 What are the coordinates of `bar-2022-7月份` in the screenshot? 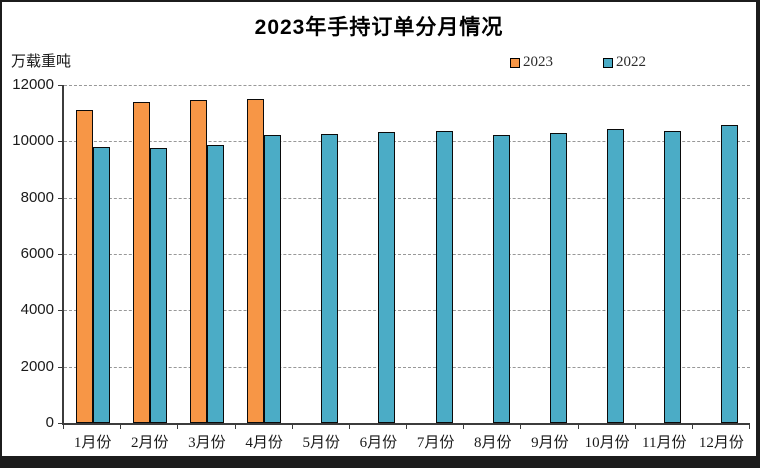 It's located at (444, 276).